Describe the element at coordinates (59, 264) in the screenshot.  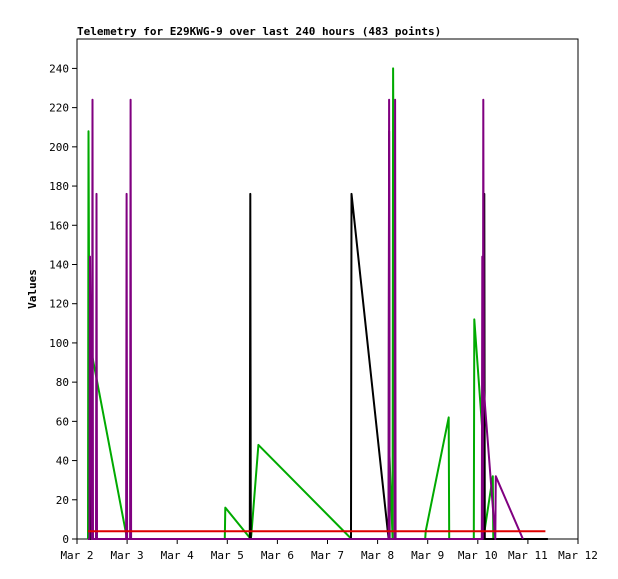
I see `y-tick-label: 140` at that location.